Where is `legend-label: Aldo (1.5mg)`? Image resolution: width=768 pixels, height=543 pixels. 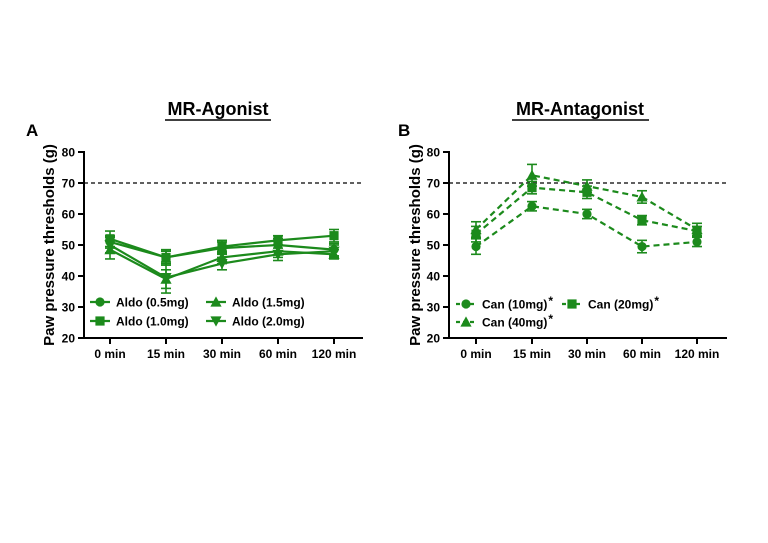
legend-label: Aldo (1.5mg) is located at coordinates (268, 303).